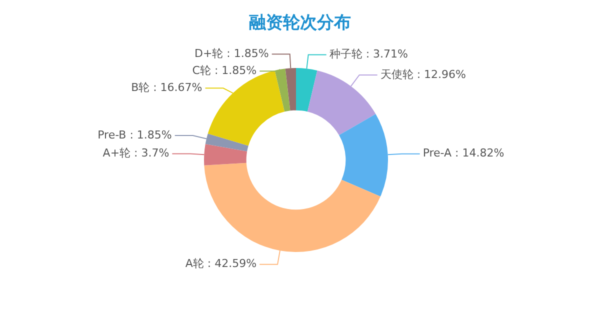 Image resolution: width=600 pixels, height=333 pixels. Describe the element at coordinates (166, 87) in the screenshot. I see `slice-label: B轮 : 16.67%` at that location.